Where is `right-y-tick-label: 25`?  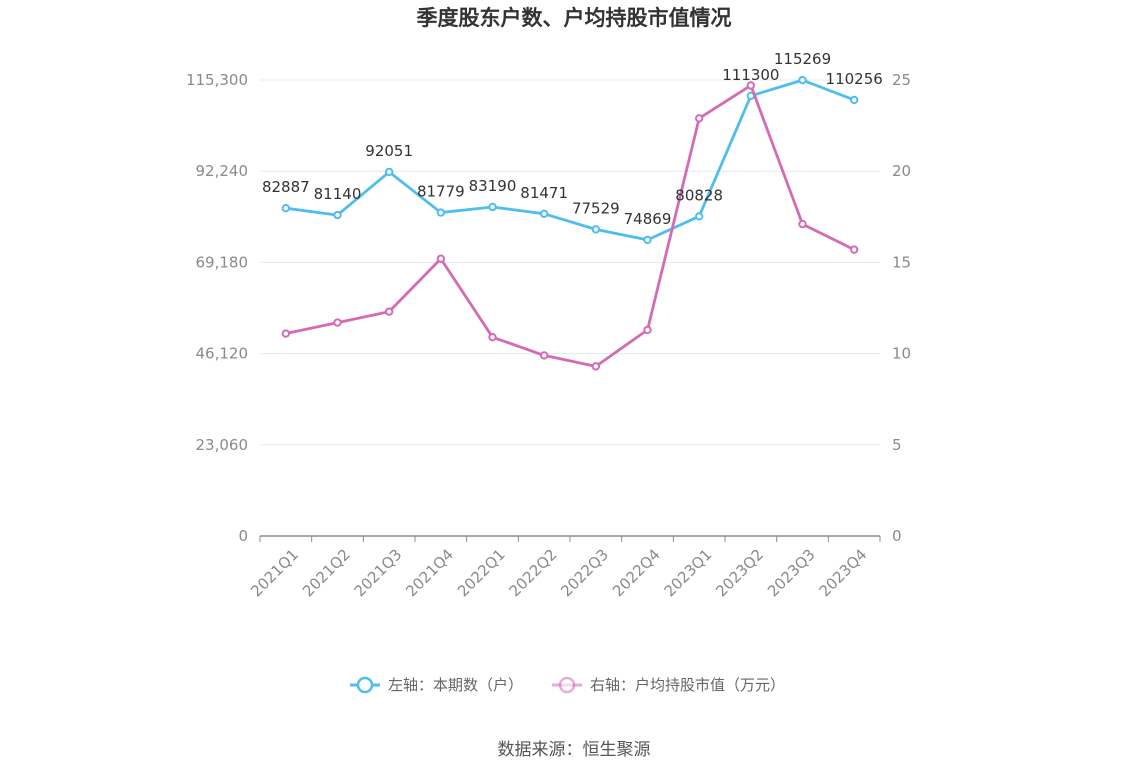
right-y-tick-label: 25 is located at coordinates (901, 80).